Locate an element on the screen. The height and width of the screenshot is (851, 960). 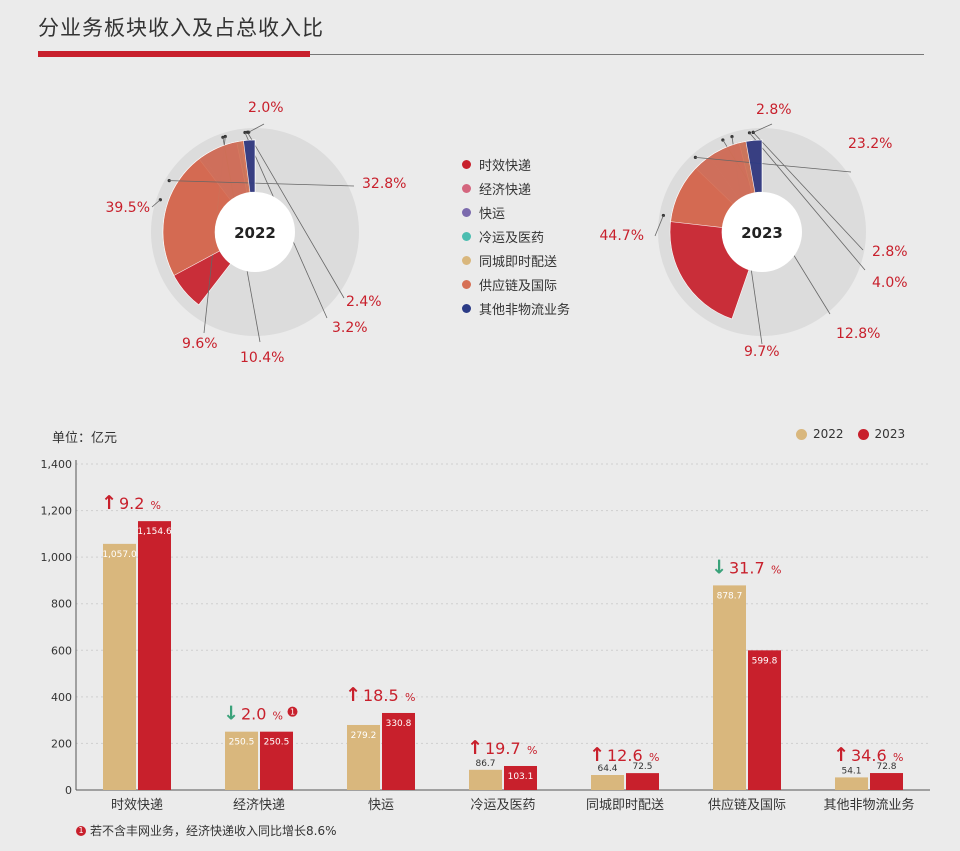
x-category-label: 快运 is located at coordinates (381, 805).